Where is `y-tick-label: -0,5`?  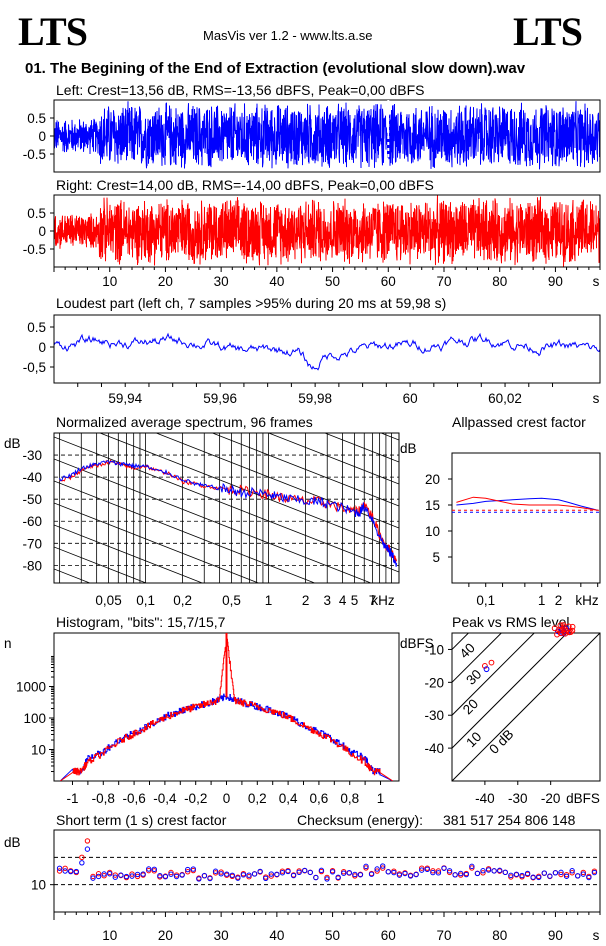 y-tick-label: -0,5 is located at coordinates (34, 367).